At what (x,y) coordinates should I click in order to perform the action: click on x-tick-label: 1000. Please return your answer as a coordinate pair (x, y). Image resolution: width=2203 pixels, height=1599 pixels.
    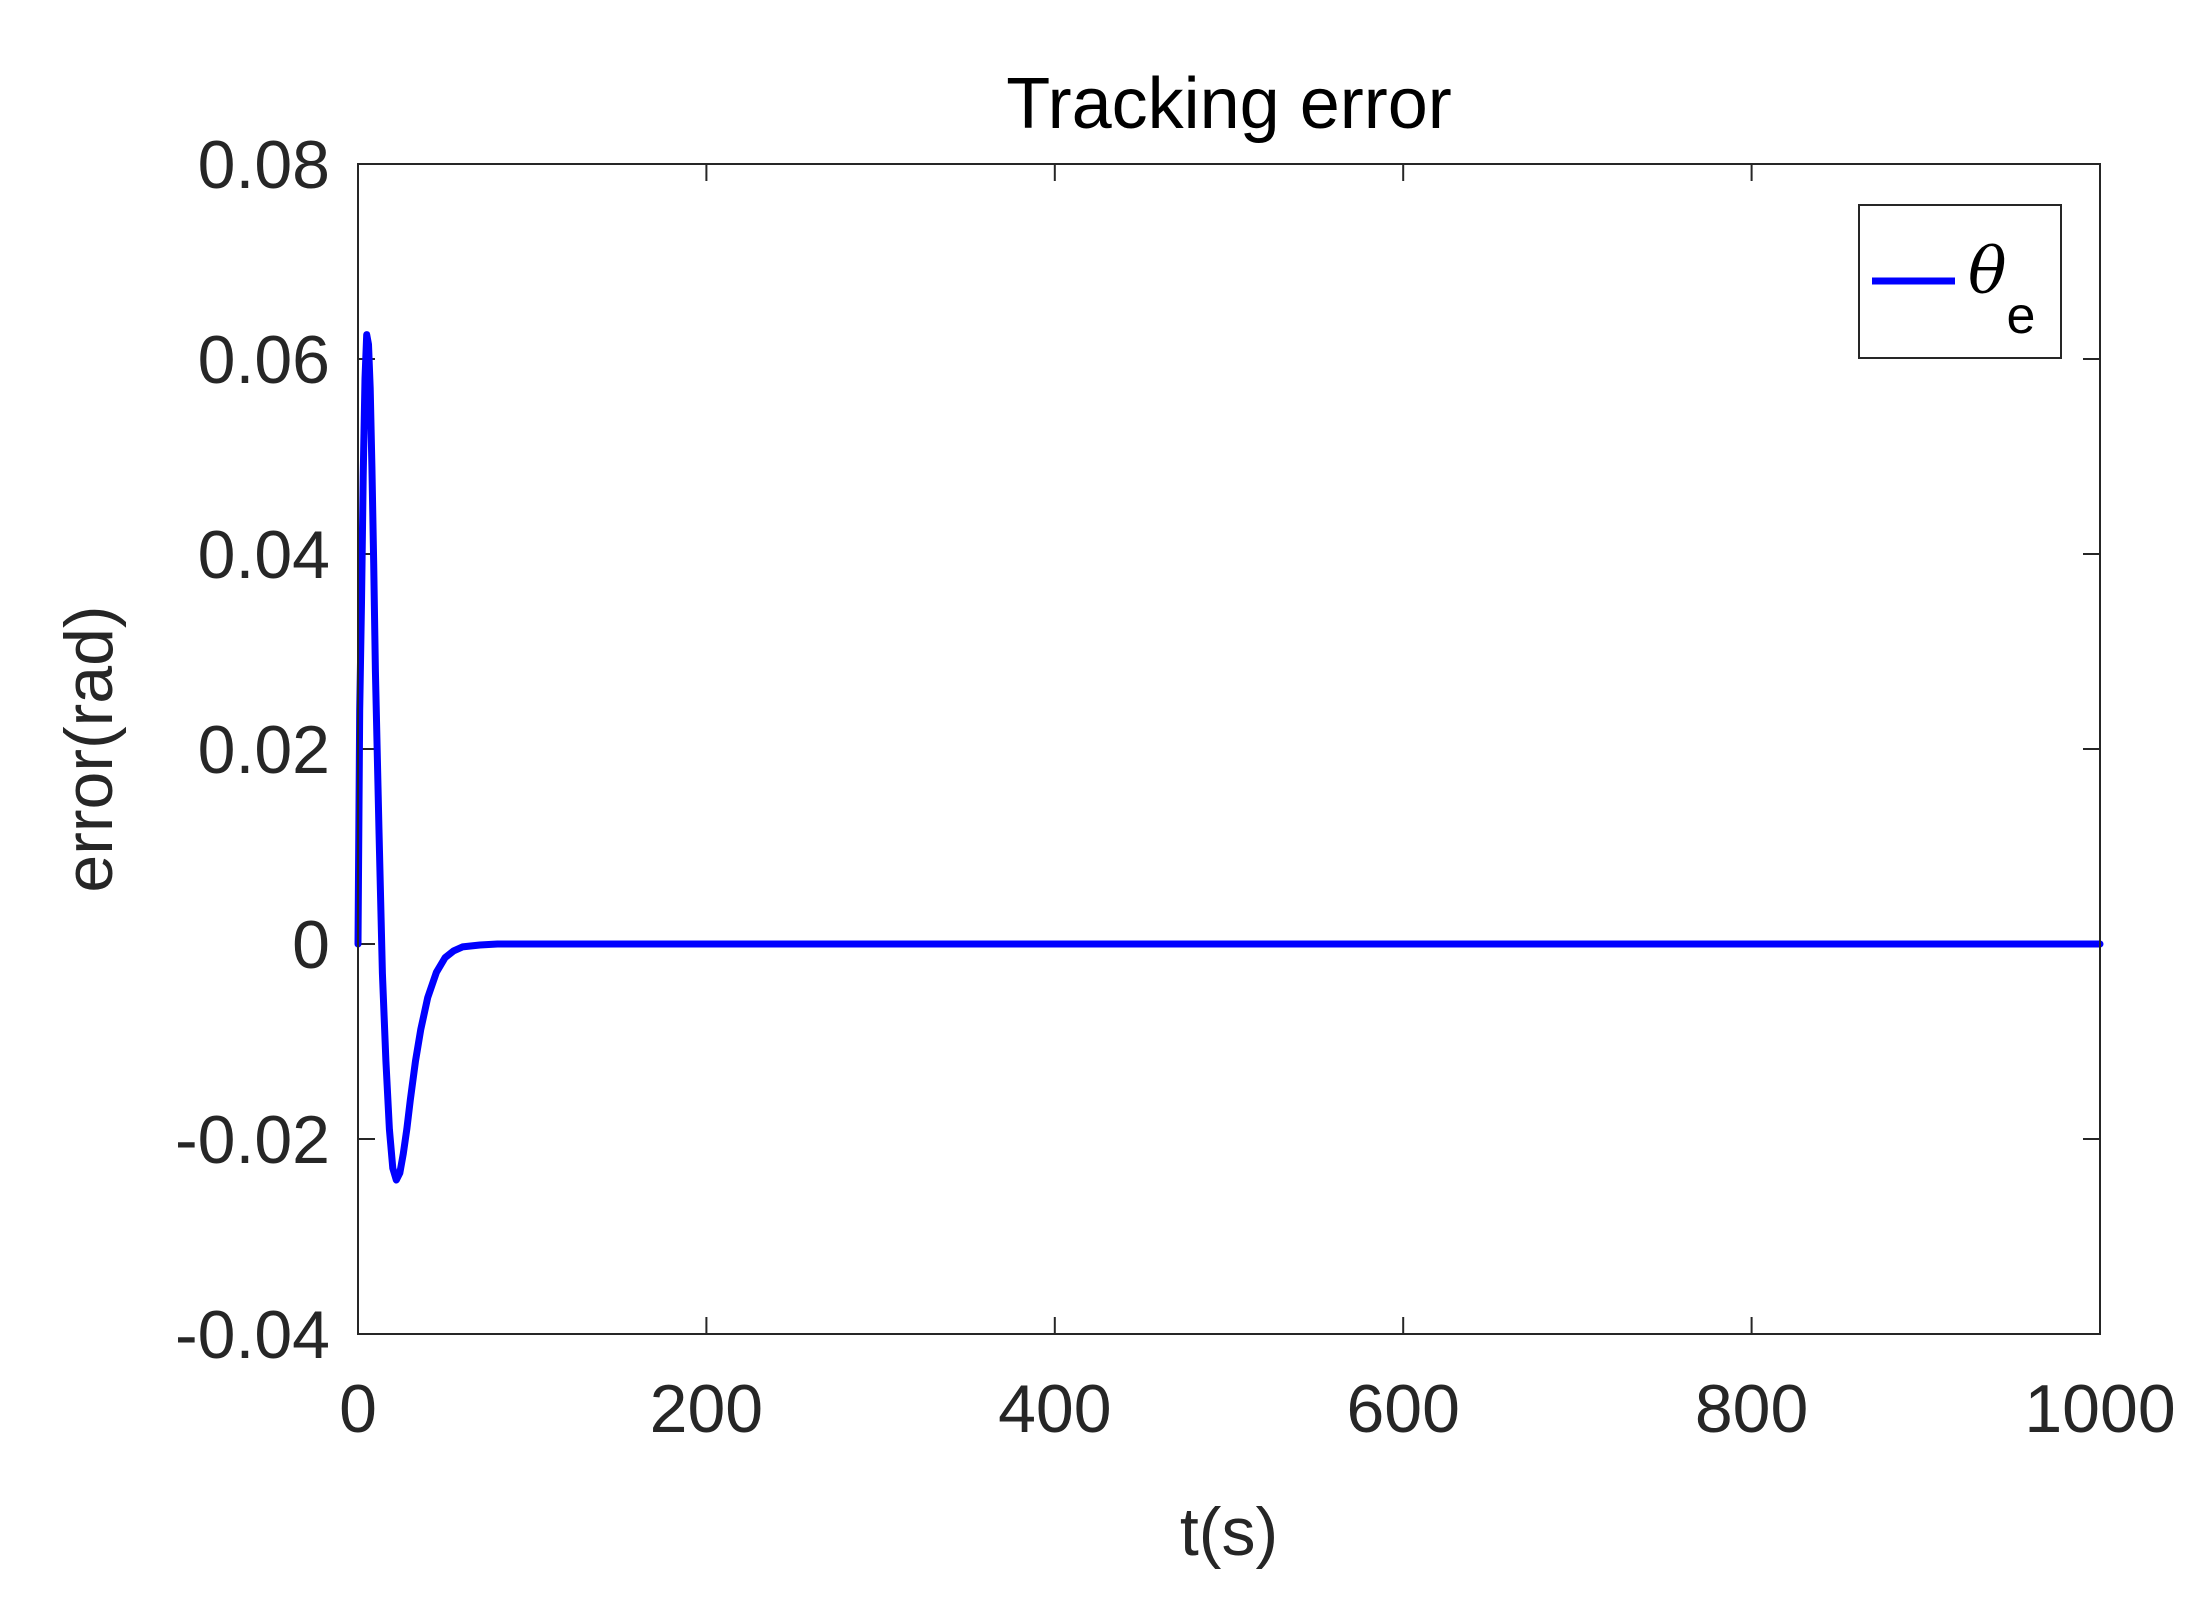
    Looking at the image, I should click on (2099, 1409).